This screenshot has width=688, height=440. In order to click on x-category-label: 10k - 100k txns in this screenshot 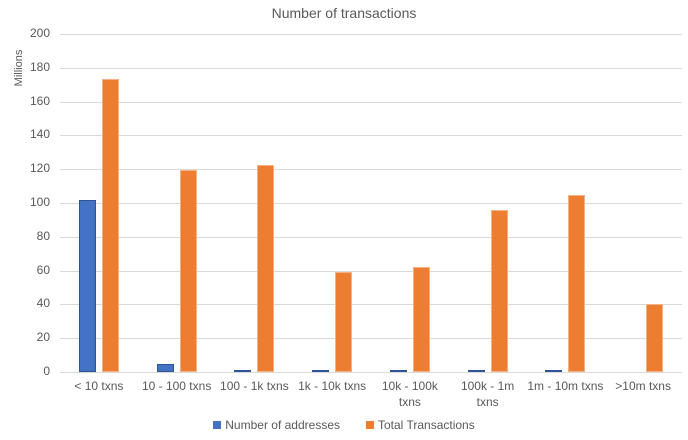, I will do `click(409, 394)`.